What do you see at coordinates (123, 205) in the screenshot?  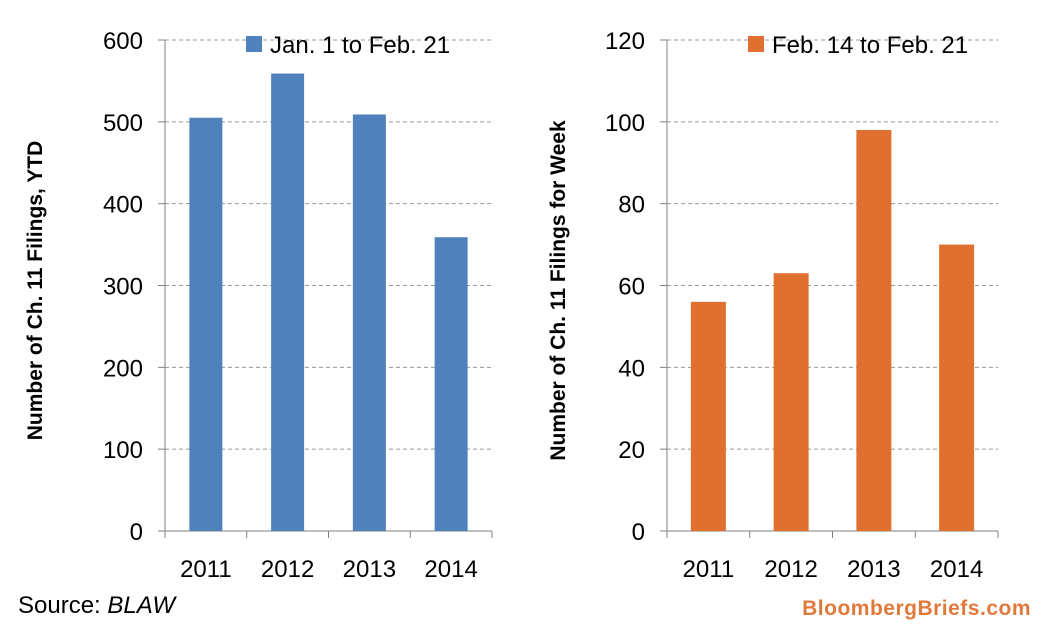 I see `y-tick-label: 400` at bounding box center [123, 205].